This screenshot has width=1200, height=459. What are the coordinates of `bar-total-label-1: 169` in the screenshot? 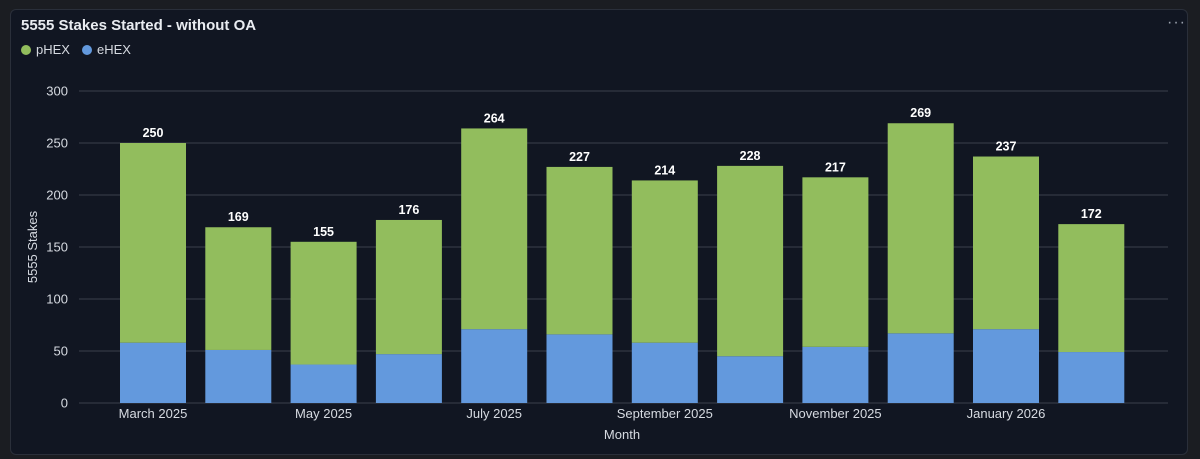 It's located at (238, 217).